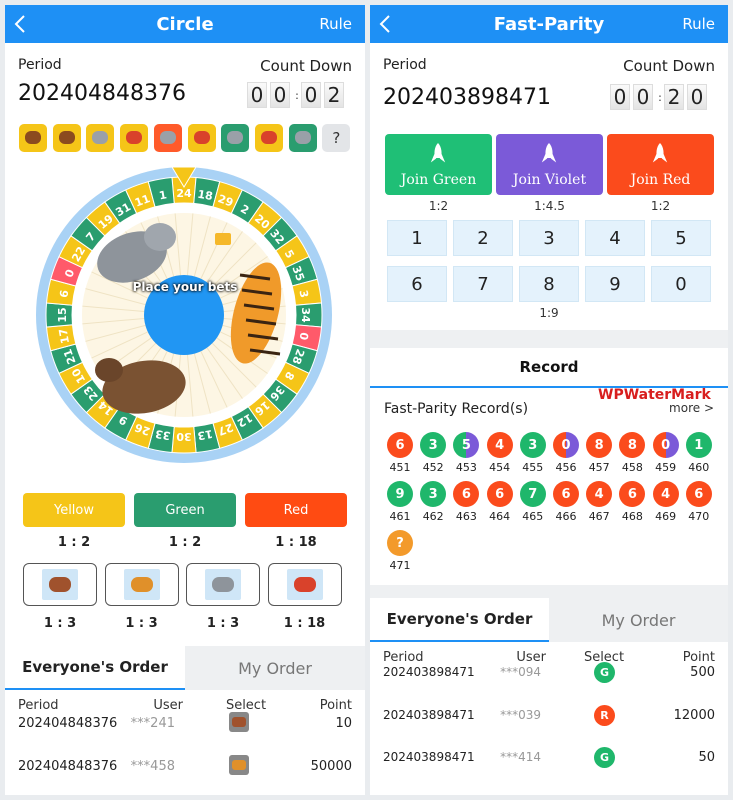 Image resolution: width=733 pixels, height=800 pixels. Describe the element at coordinates (660, 164) in the screenshot. I see `join-button: Join Red` at that location.